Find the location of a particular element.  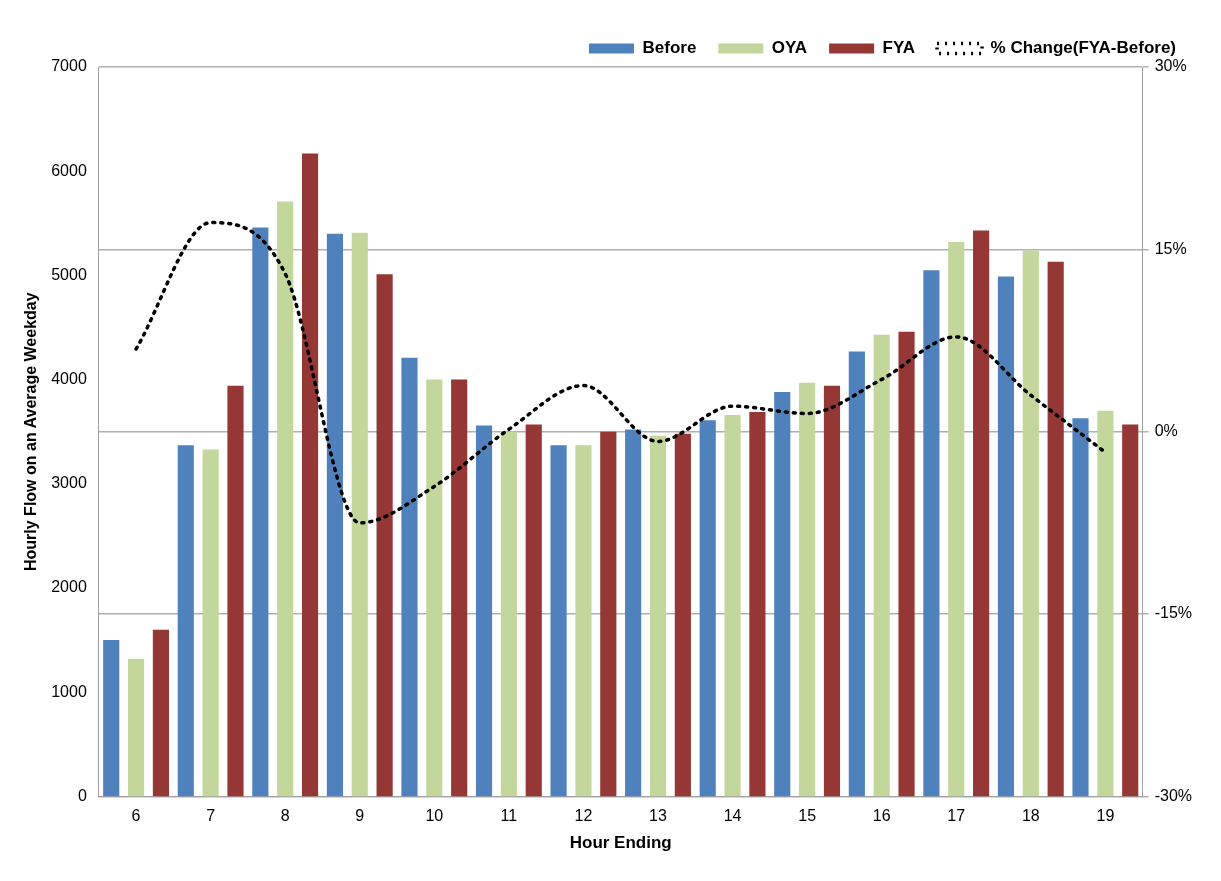

legend-label: OYA is located at coordinates (789, 48).